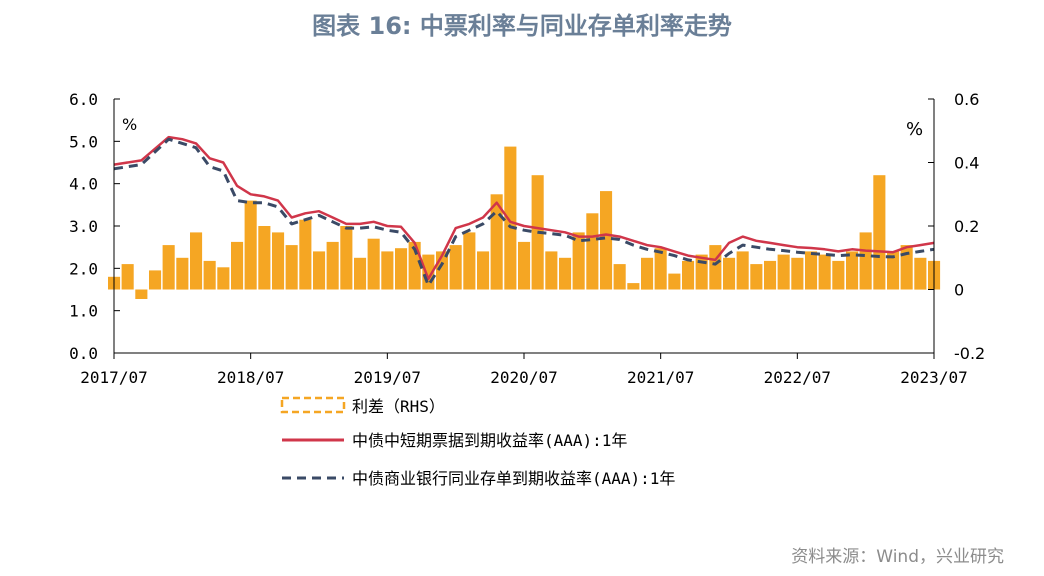 Image resolution: width=1044 pixels, height=576 pixels. I want to click on y-right-tick-label: 0.6, so click(966, 99).